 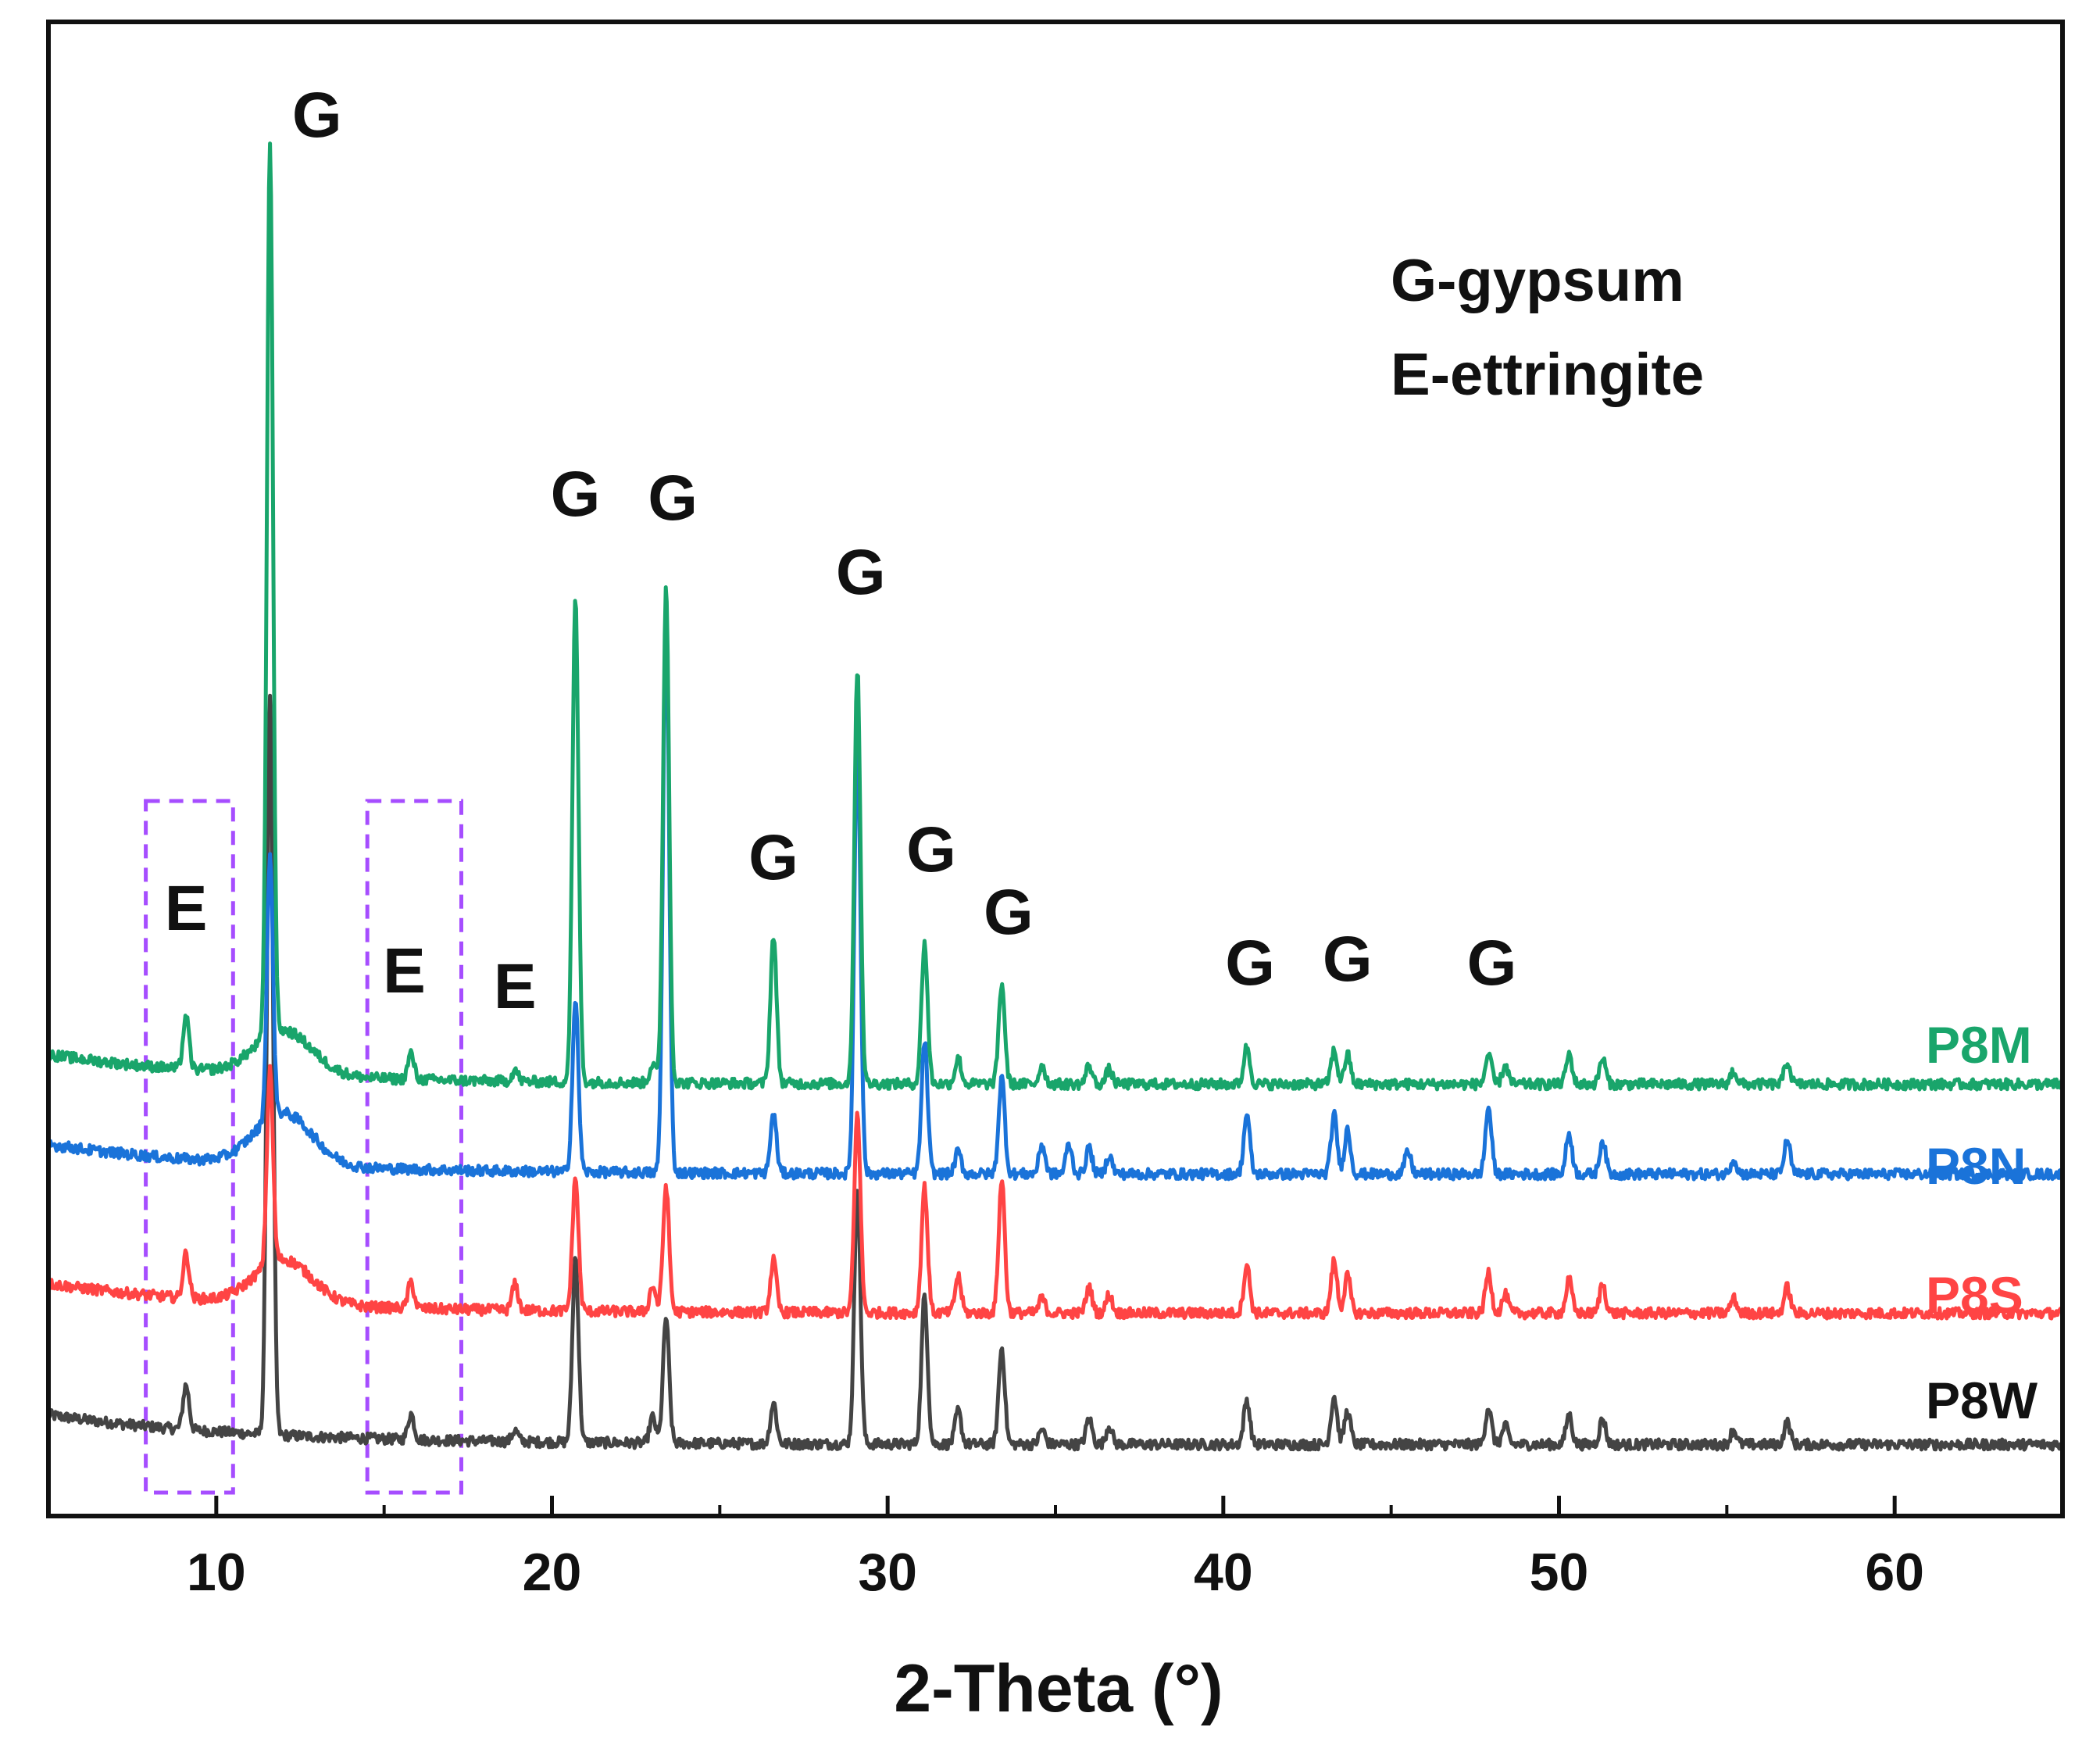 What do you see at coordinates (186, 908) in the screenshot?
I see `peak-label-e-11: E` at bounding box center [186, 908].